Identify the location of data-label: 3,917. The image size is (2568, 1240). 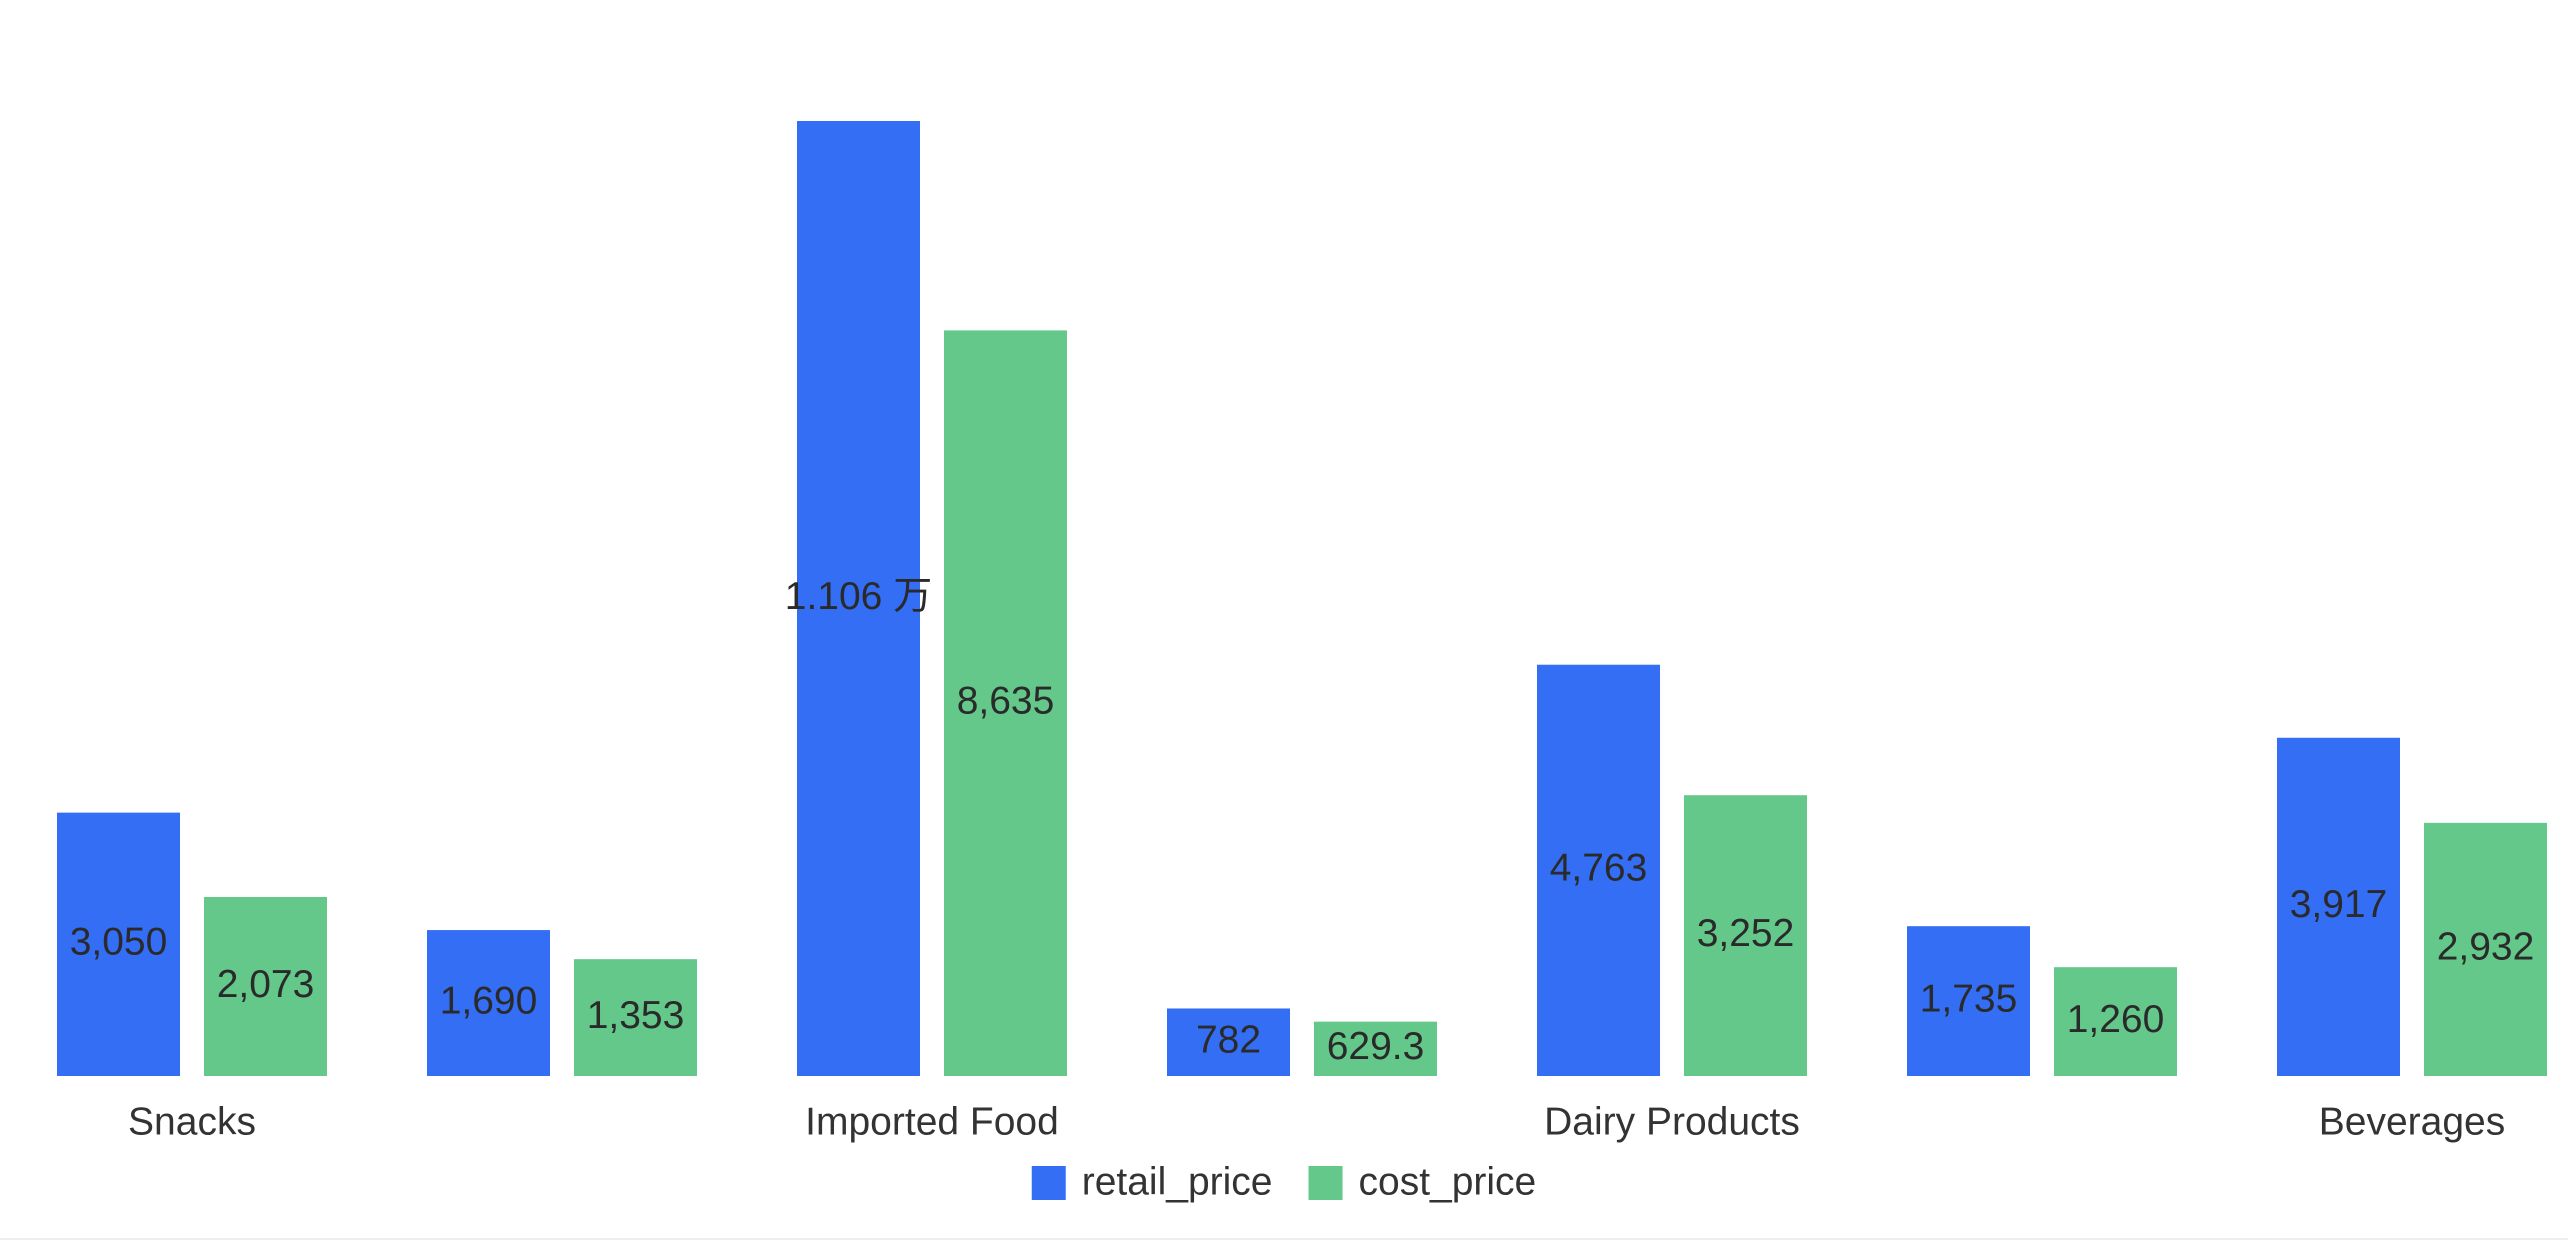
(2339, 904).